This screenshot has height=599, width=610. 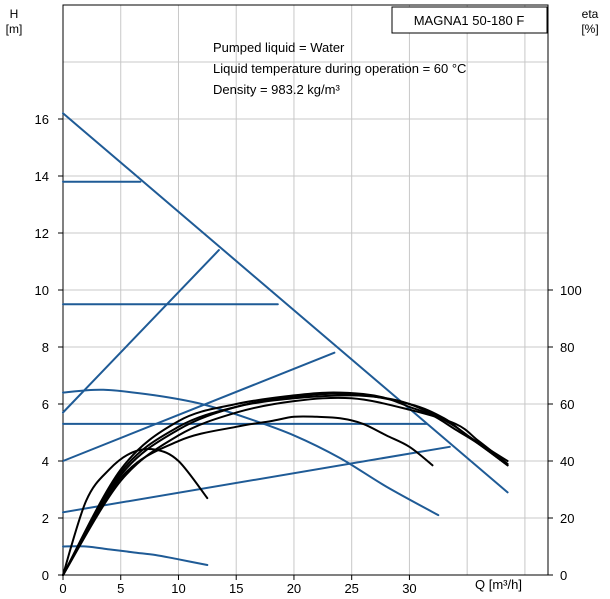 What do you see at coordinates (45, 347) in the screenshot?
I see `y-left-tick-label: 8` at bounding box center [45, 347].